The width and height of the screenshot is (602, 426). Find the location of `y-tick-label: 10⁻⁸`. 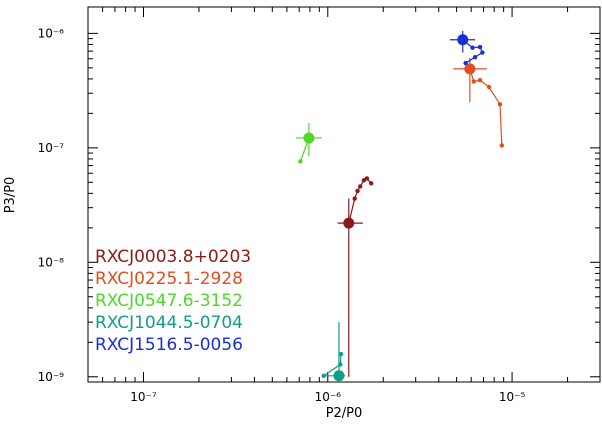

y-tick-label: 10⁻⁸ is located at coordinates (51, 262).